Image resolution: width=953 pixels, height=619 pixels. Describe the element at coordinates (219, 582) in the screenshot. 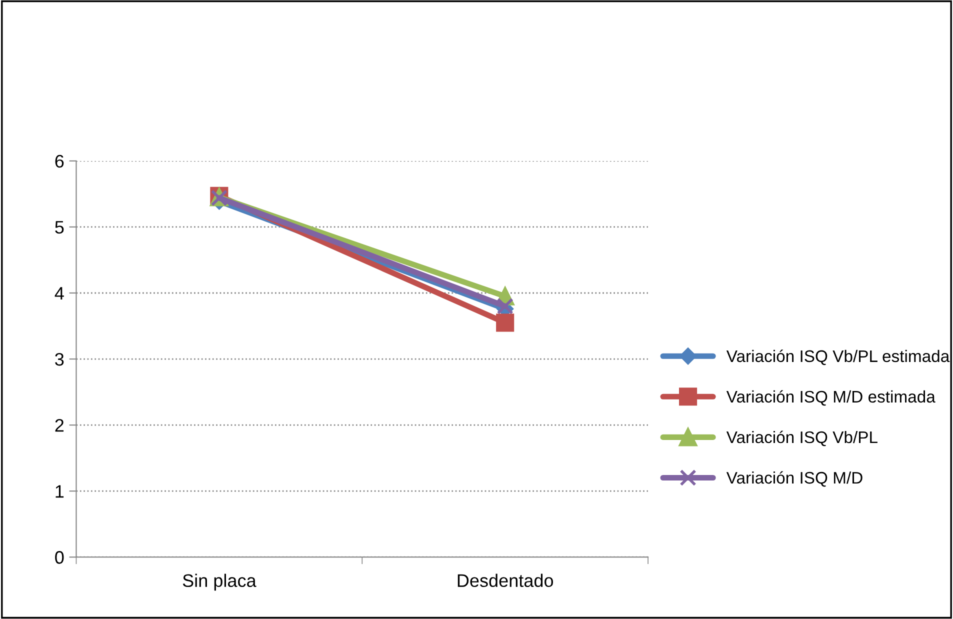

I see `x-tick-label: Sin placa` at that location.